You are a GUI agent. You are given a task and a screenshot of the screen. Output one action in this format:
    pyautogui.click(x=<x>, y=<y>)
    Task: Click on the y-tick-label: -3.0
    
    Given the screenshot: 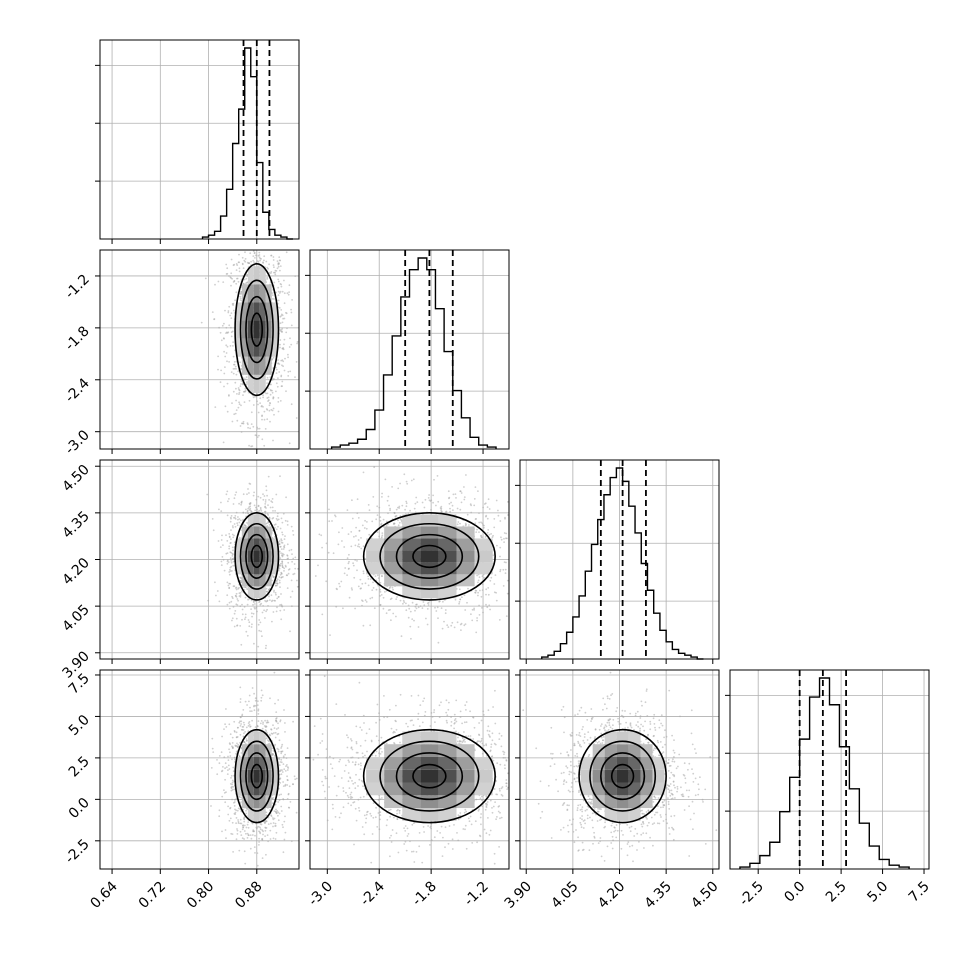 What is the action you would take?
    pyautogui.click(x=77, y=442)
    